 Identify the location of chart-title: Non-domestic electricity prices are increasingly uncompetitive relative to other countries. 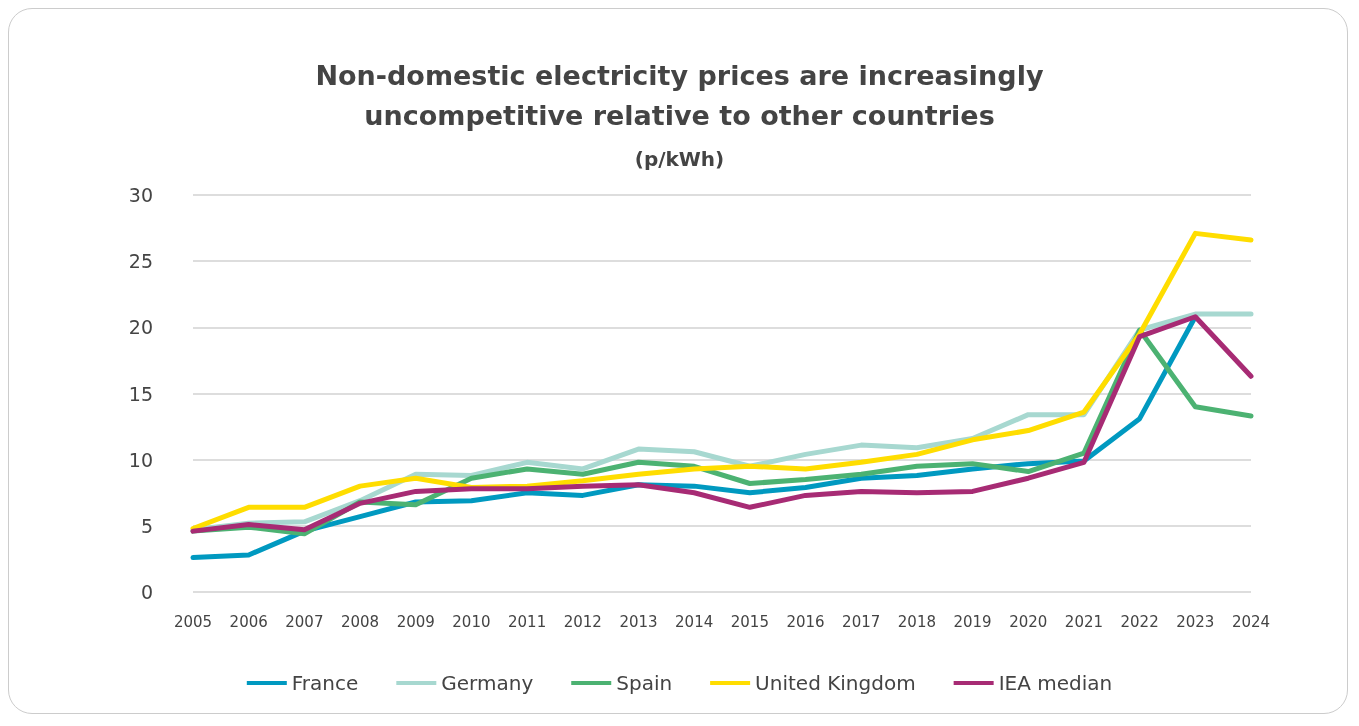
(679, 95).